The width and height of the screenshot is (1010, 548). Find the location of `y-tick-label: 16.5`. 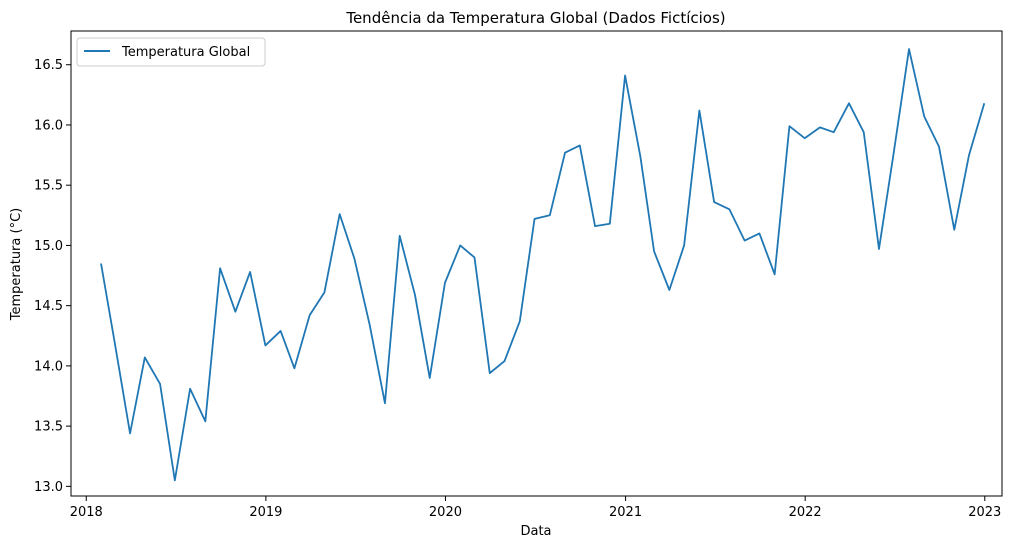

y-tick-label: 16.5 is located at coordinates (48, 65).